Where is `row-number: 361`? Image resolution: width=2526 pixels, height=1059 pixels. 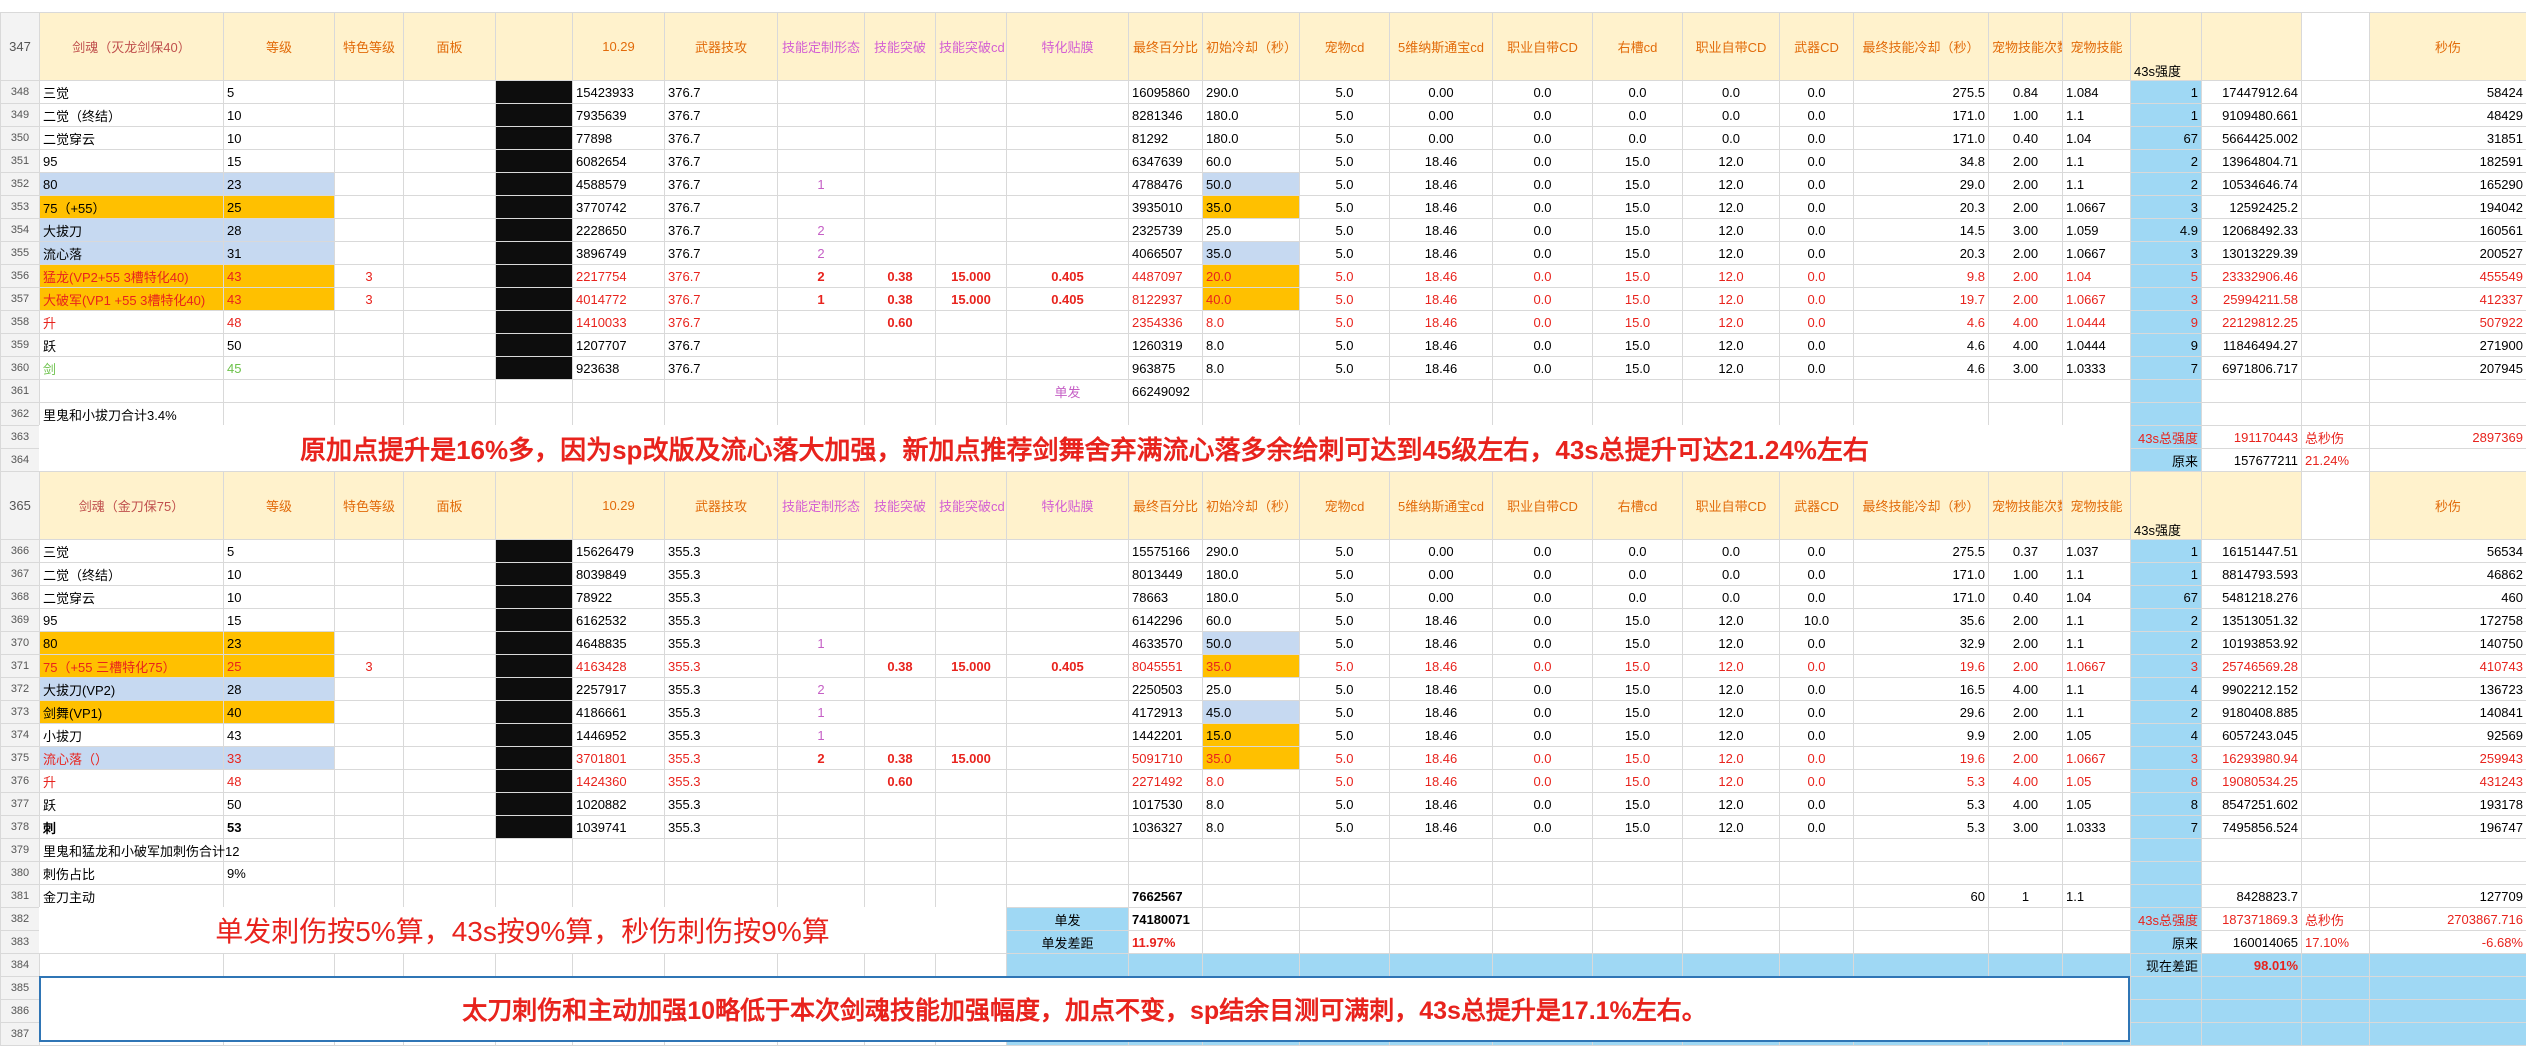 row-number: 361 is located at coordinates (20, 391).